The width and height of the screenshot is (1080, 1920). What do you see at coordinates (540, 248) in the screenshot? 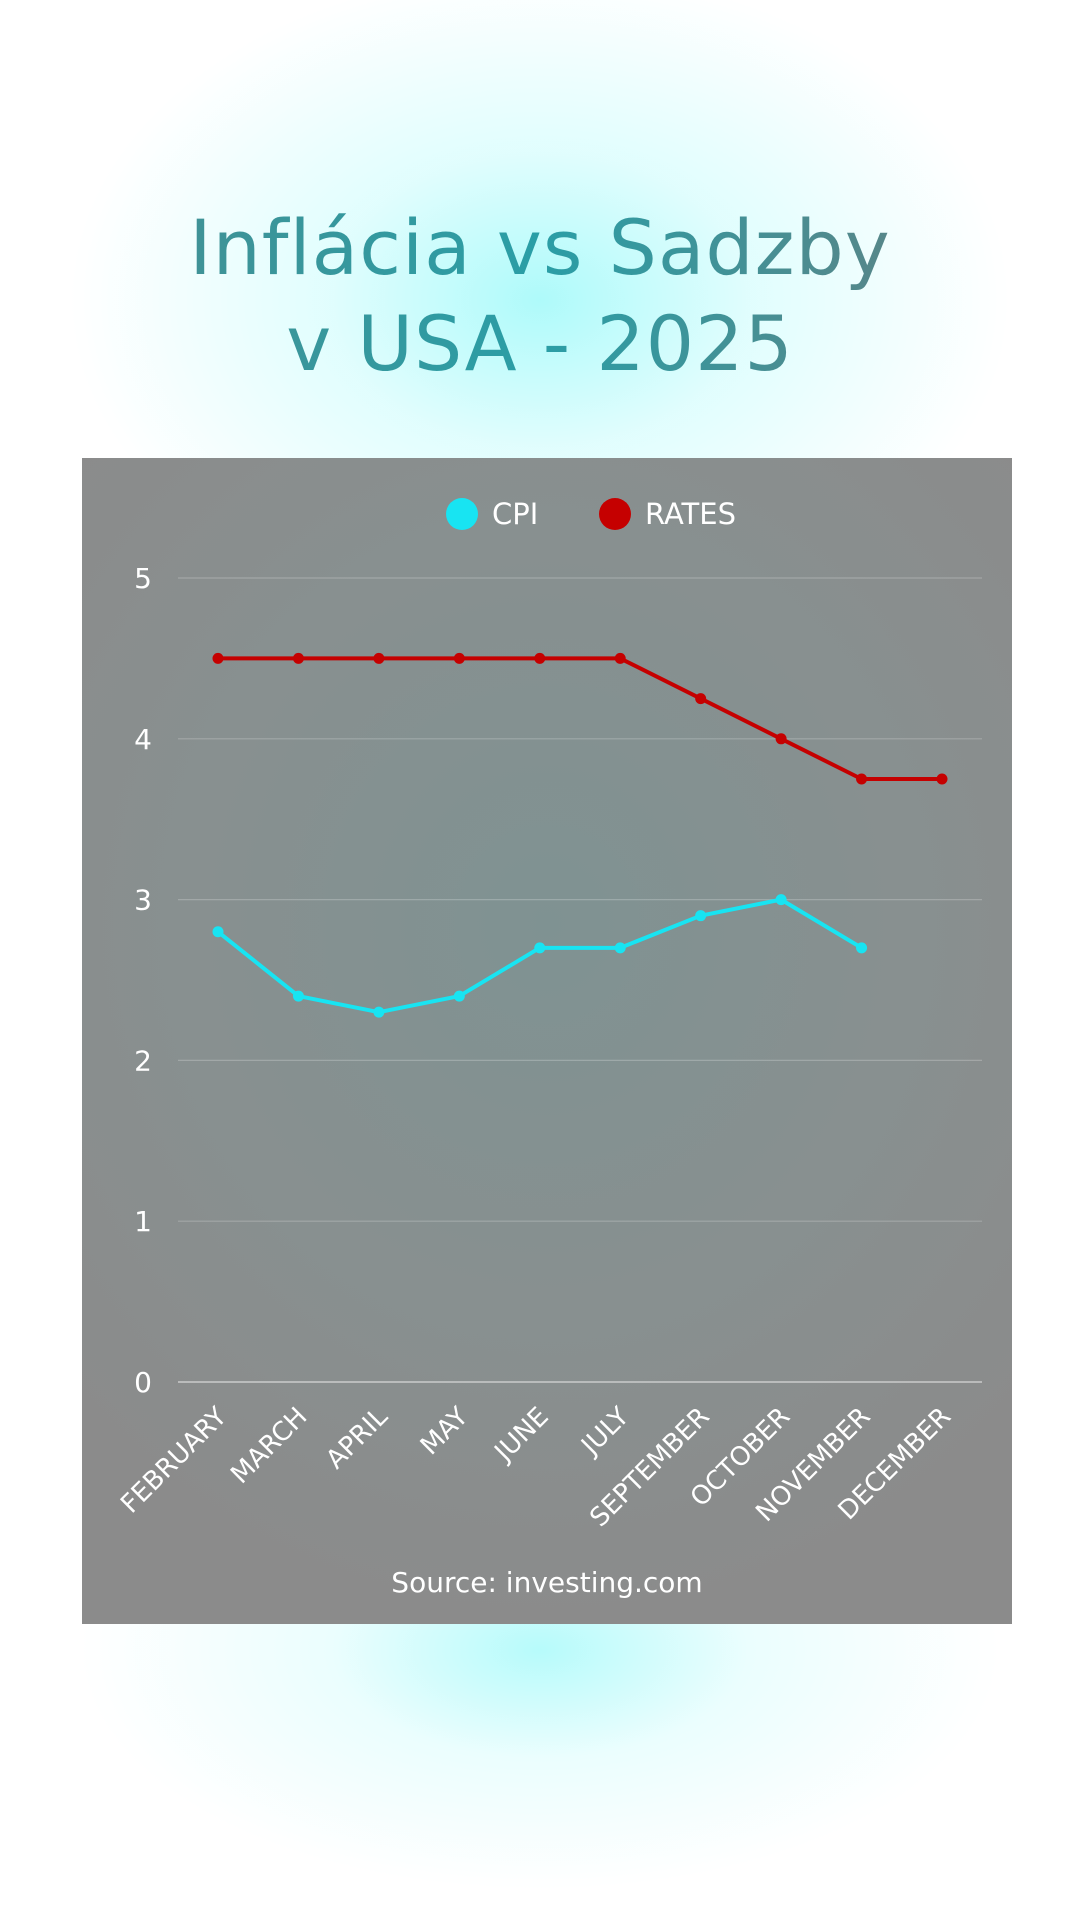
I see `chart-title-line-1: Inflácia vs Sadzby` at bounding box center [540, 248].